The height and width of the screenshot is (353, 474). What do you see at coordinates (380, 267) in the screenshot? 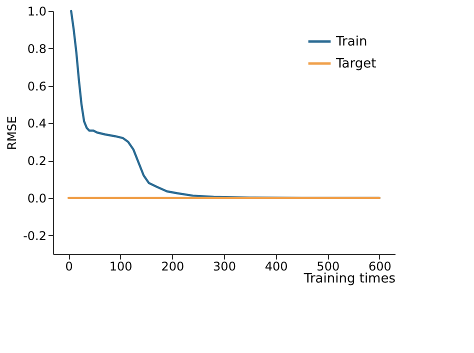
I see `x-tick-label: 600` at bounding box center [380, 267].